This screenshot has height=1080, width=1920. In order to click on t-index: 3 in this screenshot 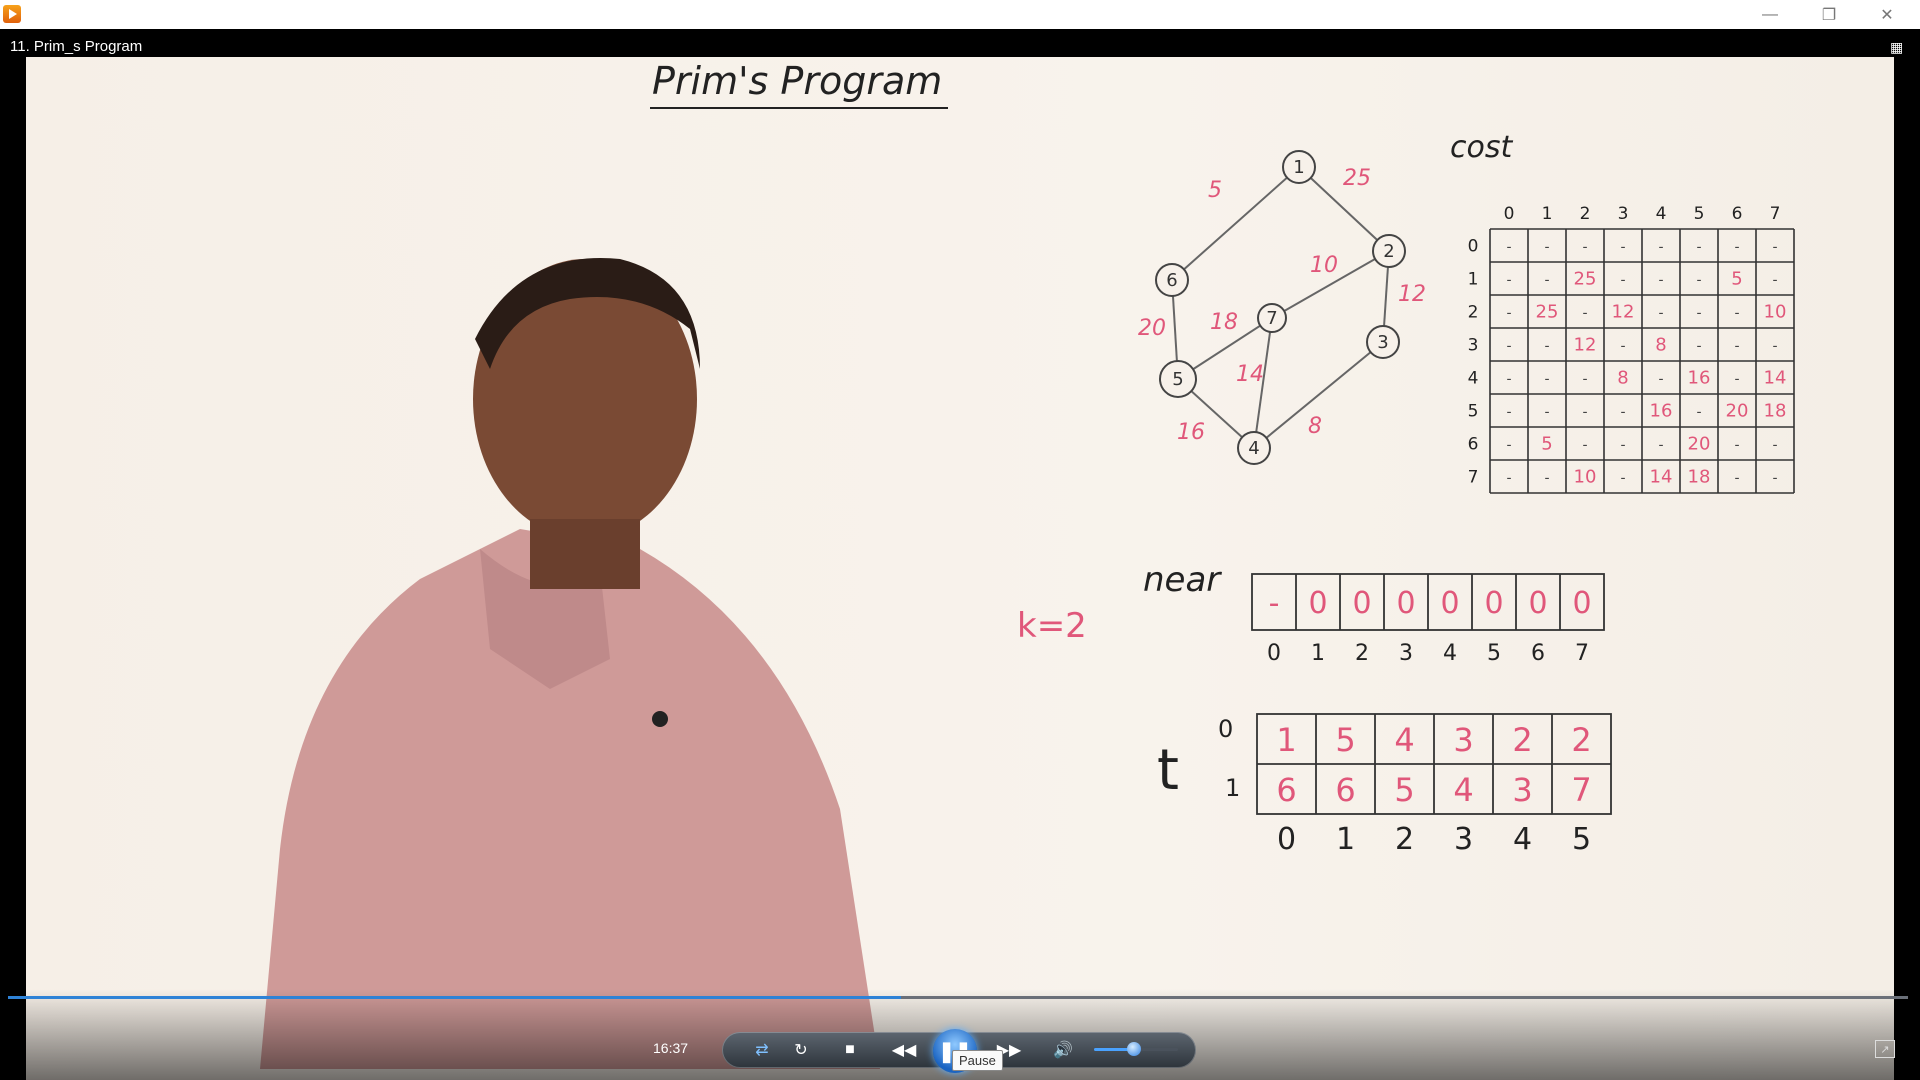, I will do `click(1463, 839)`.